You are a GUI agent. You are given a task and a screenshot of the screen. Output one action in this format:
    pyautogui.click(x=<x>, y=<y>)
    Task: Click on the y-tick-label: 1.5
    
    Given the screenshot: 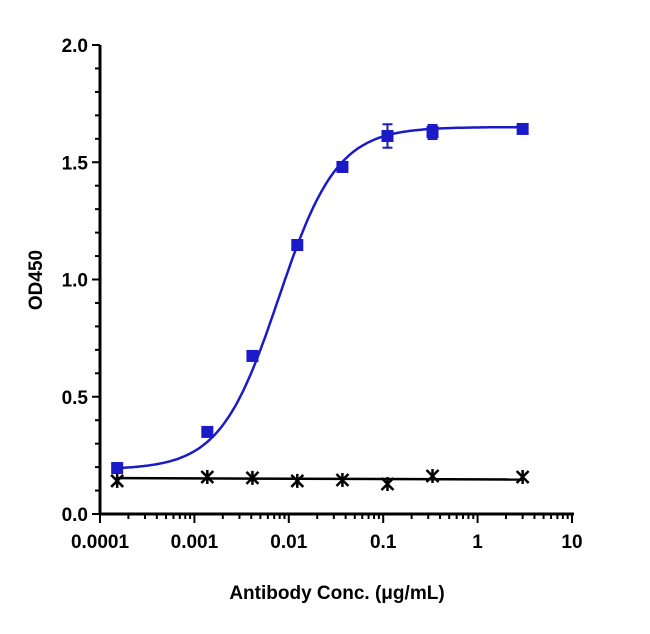 What is the action you would take?
    pyautogui.click(x=75, y=163)
    